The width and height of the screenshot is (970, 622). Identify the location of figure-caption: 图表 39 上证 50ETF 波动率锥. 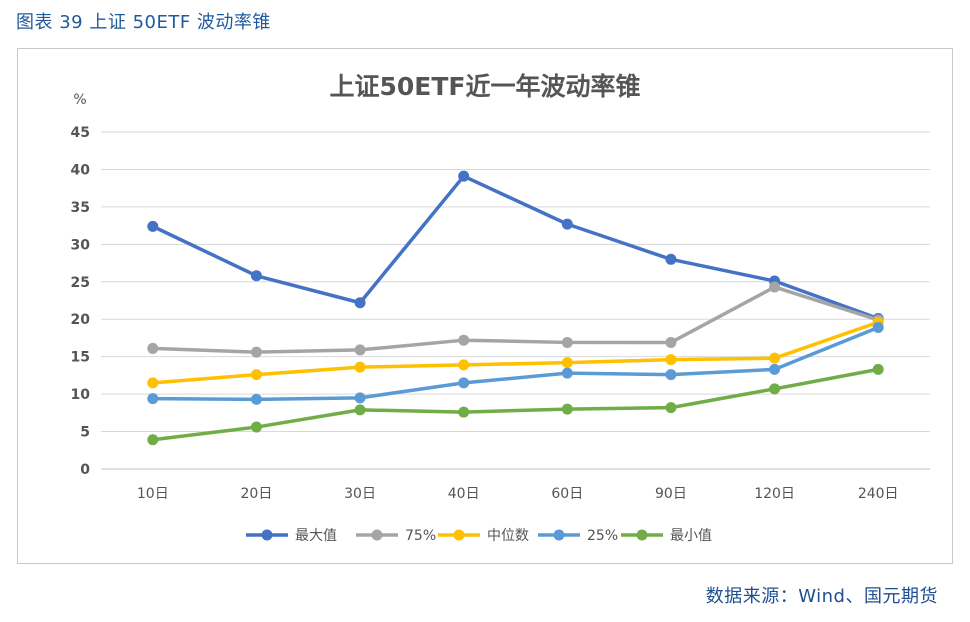
(143, 22).